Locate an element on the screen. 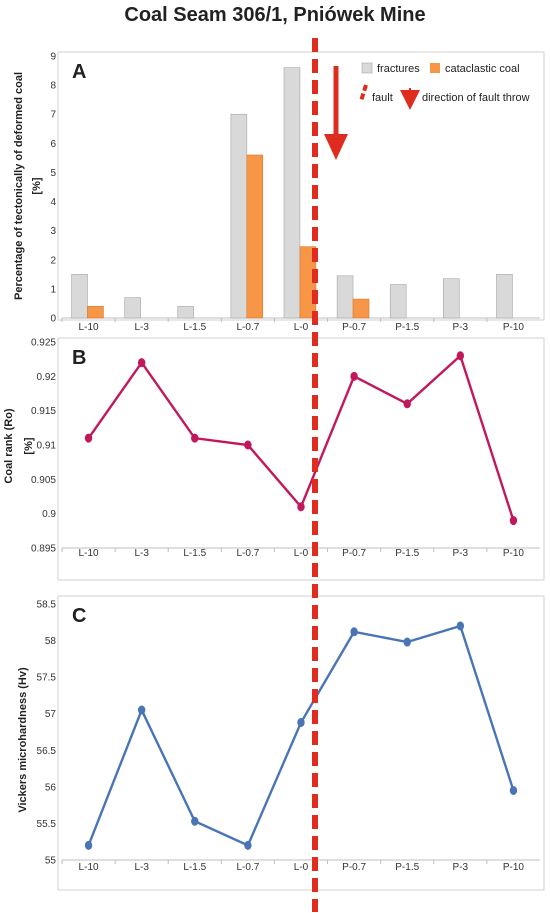 The width and height of the screenshot is (550, 913). y-tick-label: 5 is located at coordinates (53, 173).